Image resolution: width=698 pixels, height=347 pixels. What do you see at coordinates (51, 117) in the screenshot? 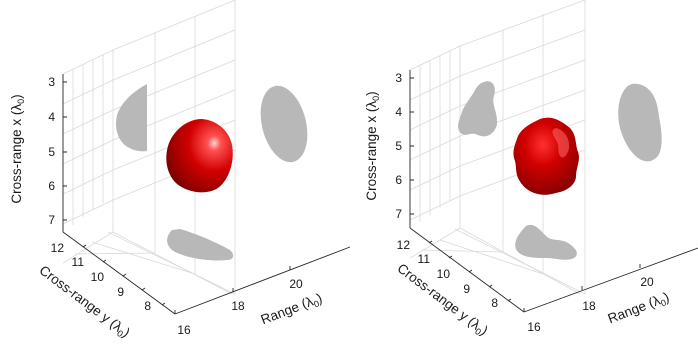
I see `left-x-tick-label: 4` at bounding box center [51, 117].